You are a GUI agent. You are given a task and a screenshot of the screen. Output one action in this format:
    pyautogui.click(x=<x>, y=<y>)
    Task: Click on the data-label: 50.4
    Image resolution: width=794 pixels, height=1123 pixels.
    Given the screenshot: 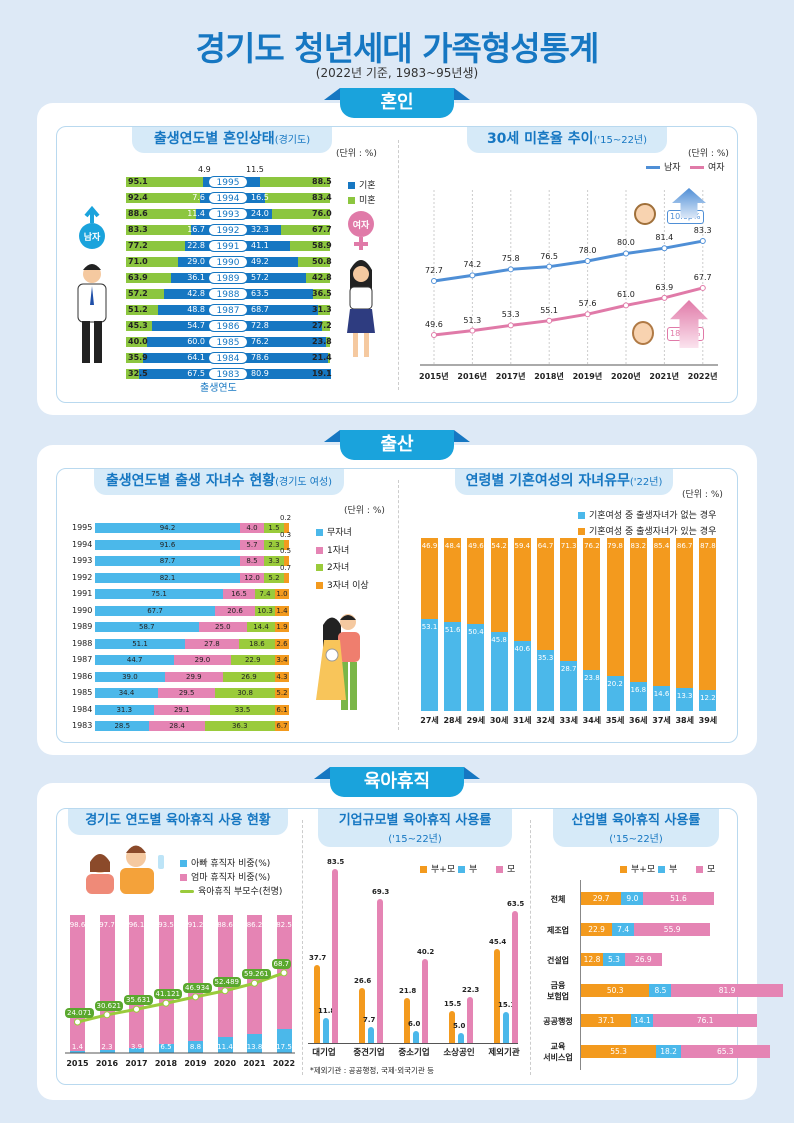 What is the action you would take?
    pyautogui.click(x=476, y=631)
    